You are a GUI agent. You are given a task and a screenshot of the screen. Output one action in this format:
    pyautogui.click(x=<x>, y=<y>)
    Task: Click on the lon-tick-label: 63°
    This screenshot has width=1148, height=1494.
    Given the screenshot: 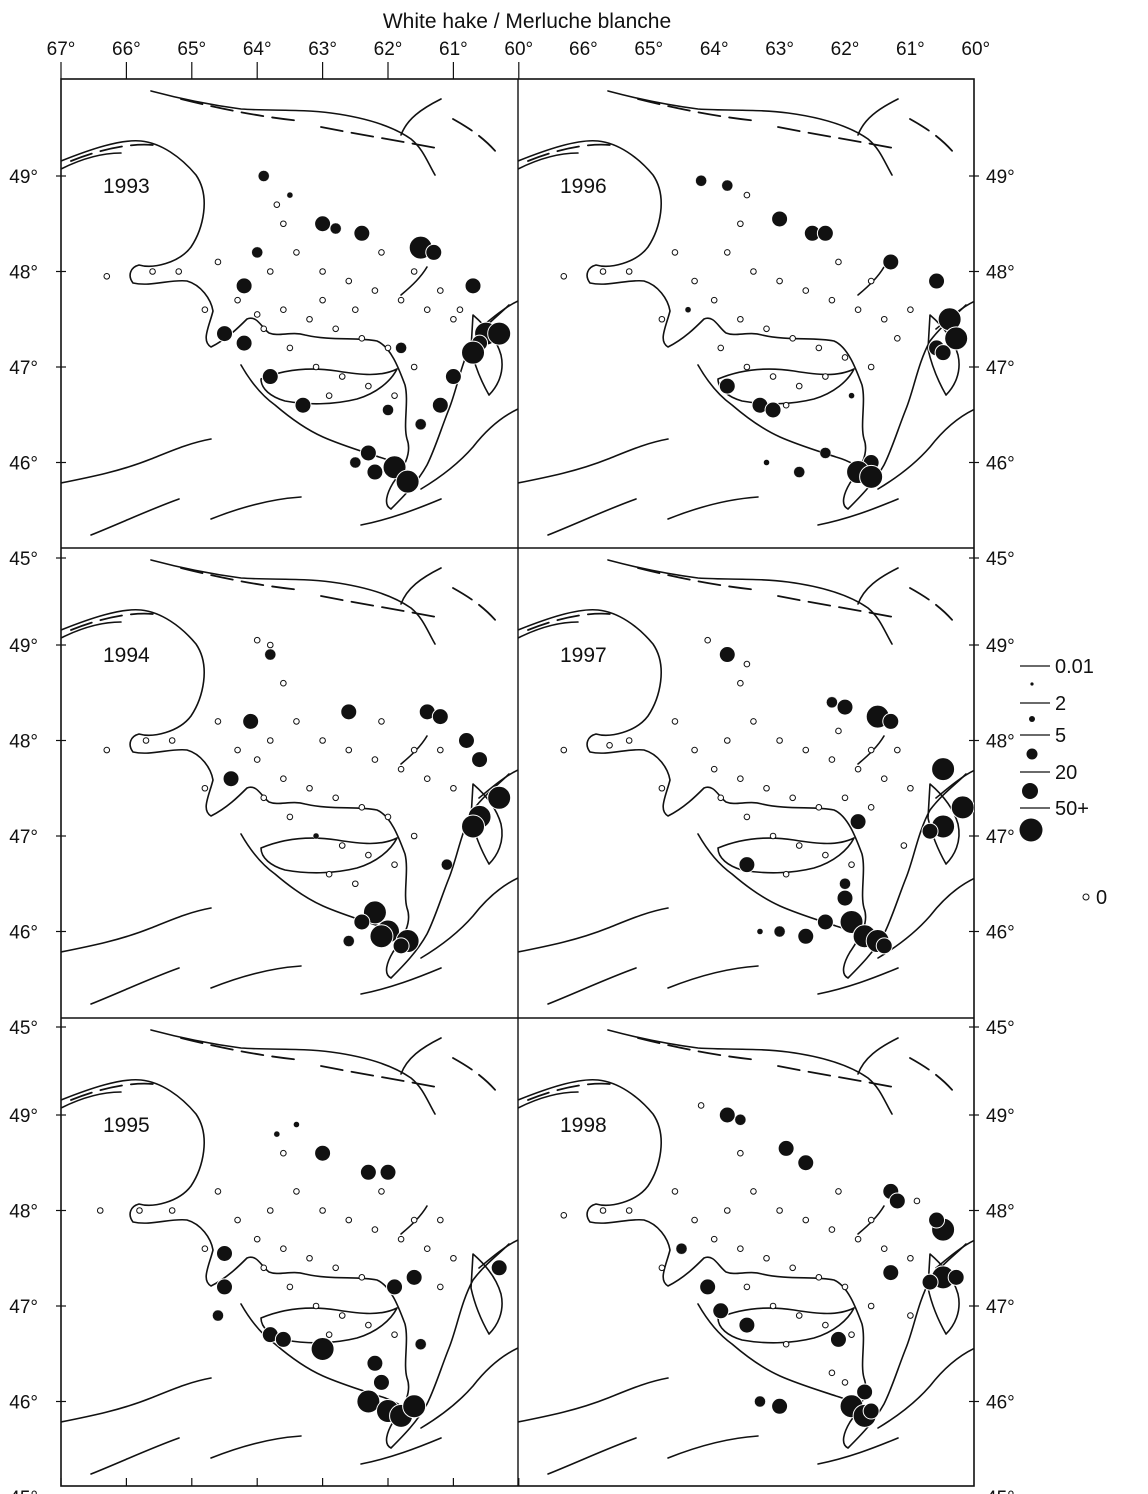 What is the action you would take?
    pyautogui.click(x=322, y=49)
    